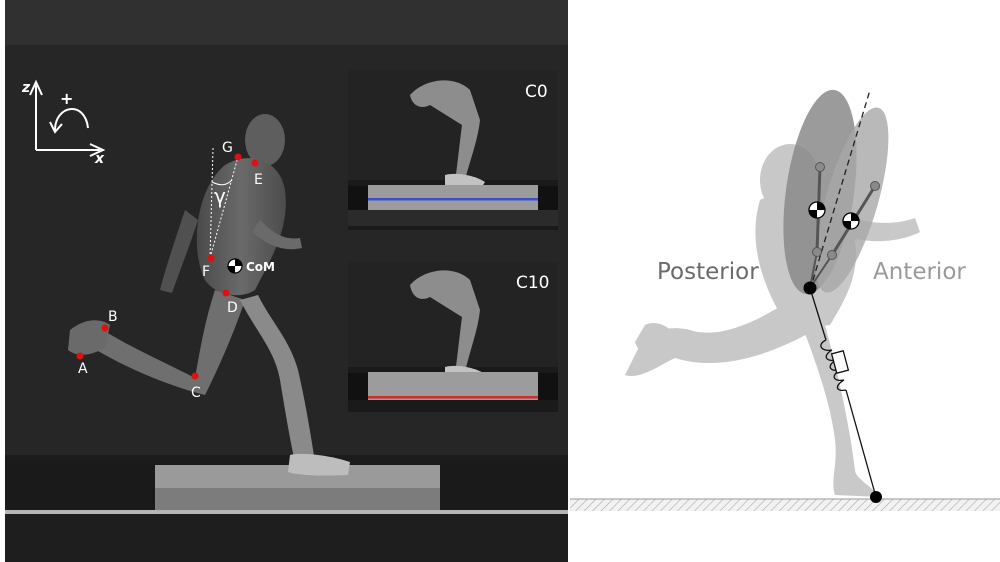 This screenshot has height=562, width=1000. What do you see at coordinates (226, 293) in the screenshot?
I see `marker-d` at bounding box center [226, 293].